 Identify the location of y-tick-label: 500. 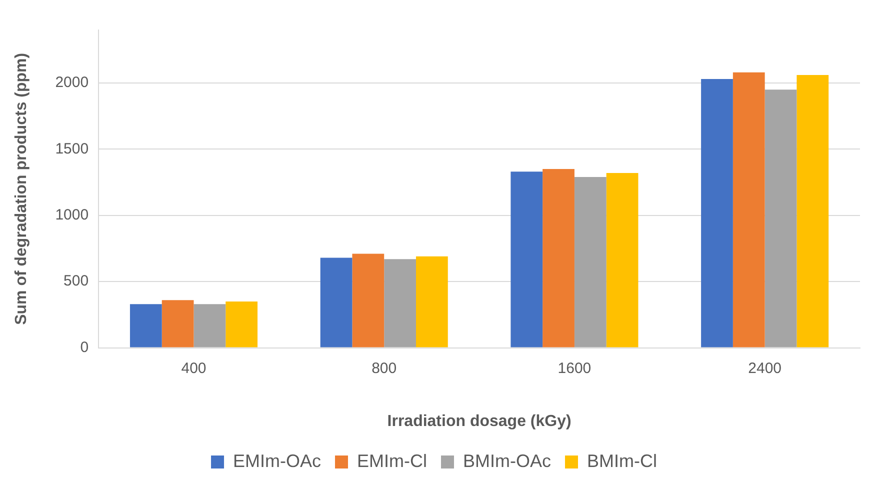
(76, 281).